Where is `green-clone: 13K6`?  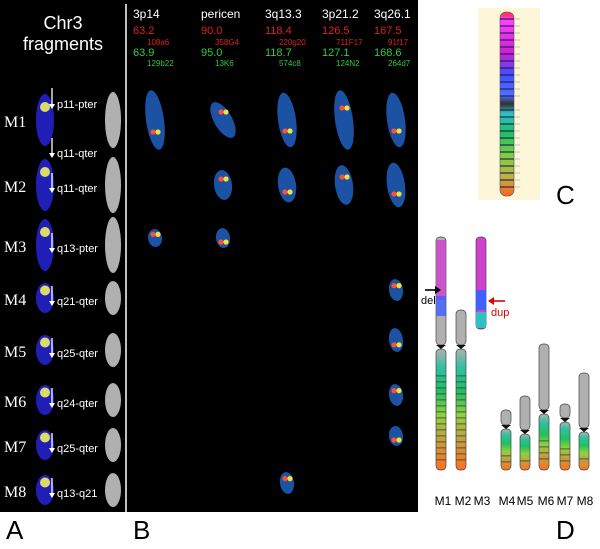 green-clone: 13K6 is located at coordinates (224, 63).